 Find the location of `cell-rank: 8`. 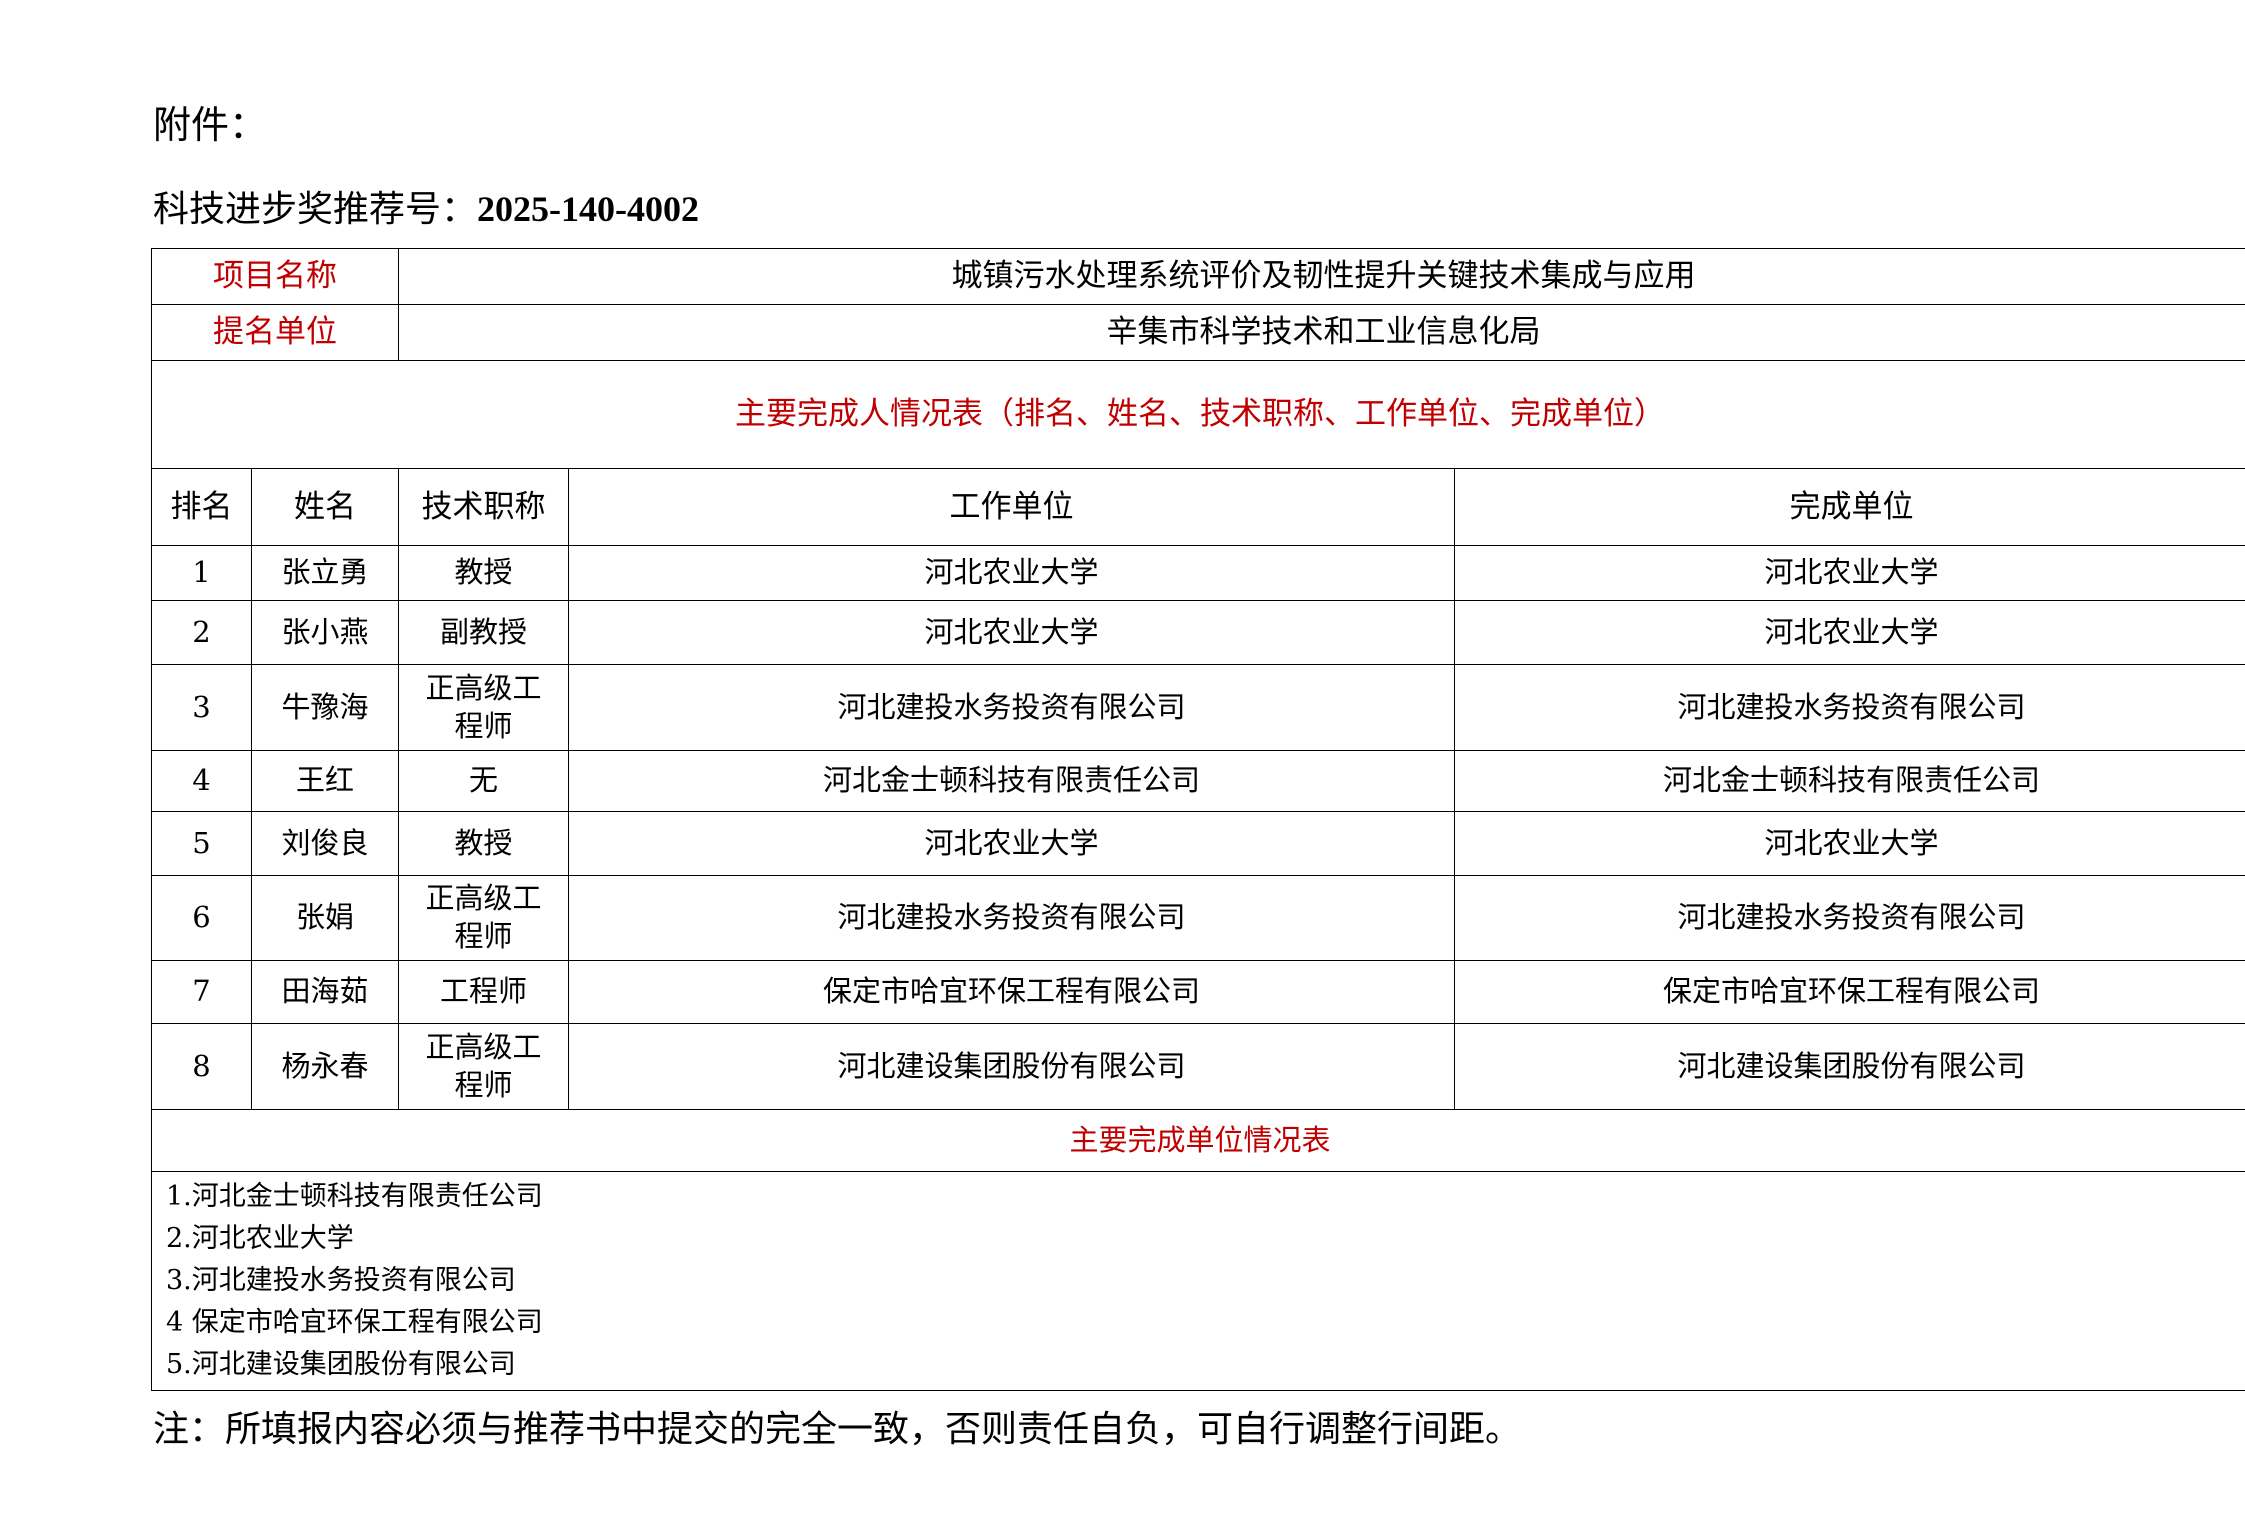

cell-rank: 8 is located at coordinates (201, 1066).